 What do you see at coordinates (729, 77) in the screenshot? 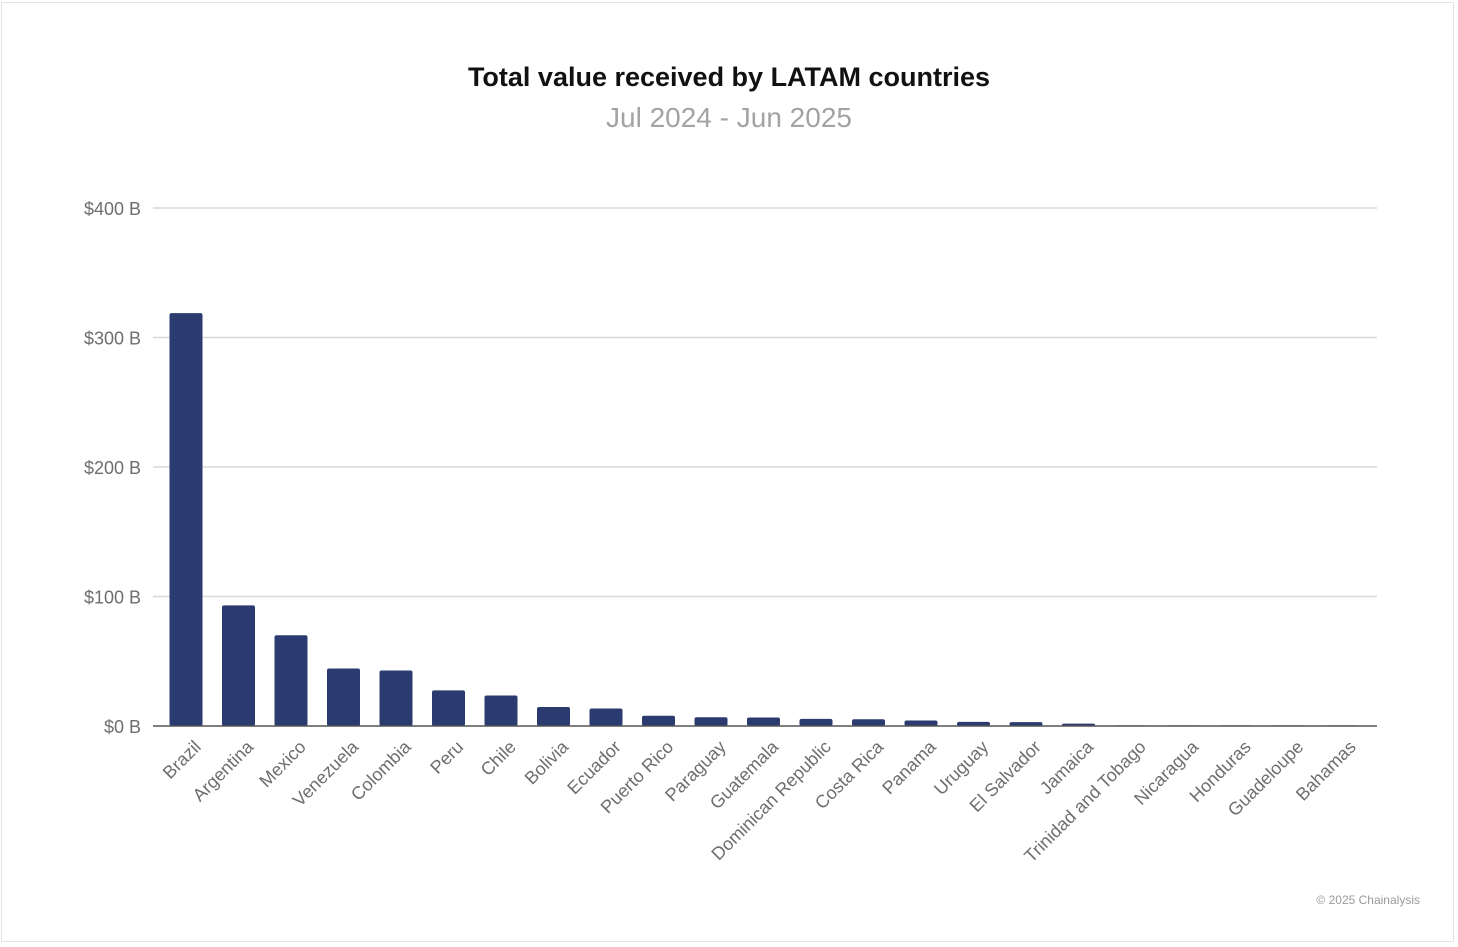
I see `chart-title: Total value received by LATAM countries` at bounding box center [729, 77].